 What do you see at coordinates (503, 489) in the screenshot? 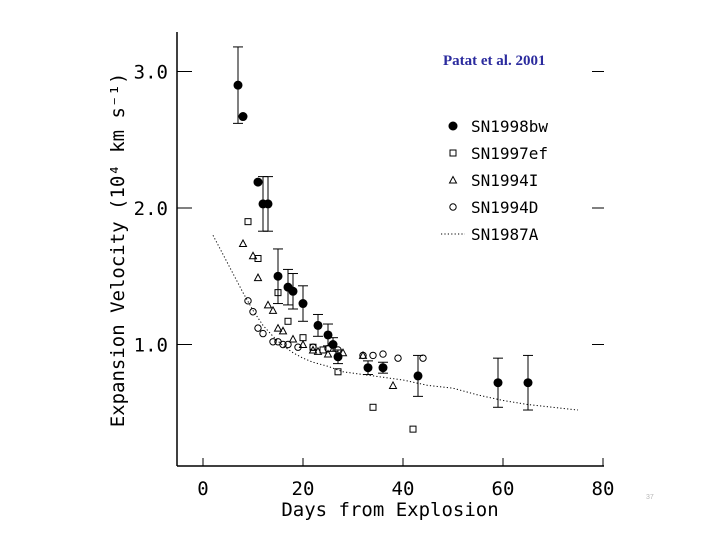
I see `x-tick-label: 60` at bounding box center [503, 489].